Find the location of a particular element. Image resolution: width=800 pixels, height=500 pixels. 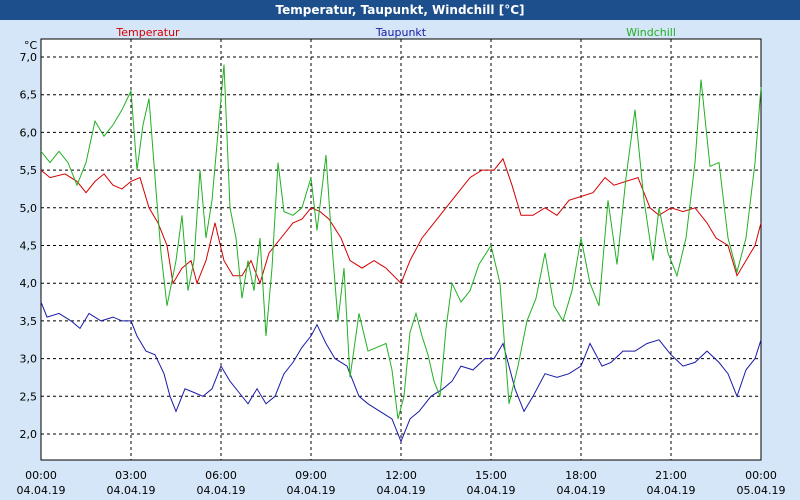

y-tick-label: 5,5 is located at coordinates (29, 170).